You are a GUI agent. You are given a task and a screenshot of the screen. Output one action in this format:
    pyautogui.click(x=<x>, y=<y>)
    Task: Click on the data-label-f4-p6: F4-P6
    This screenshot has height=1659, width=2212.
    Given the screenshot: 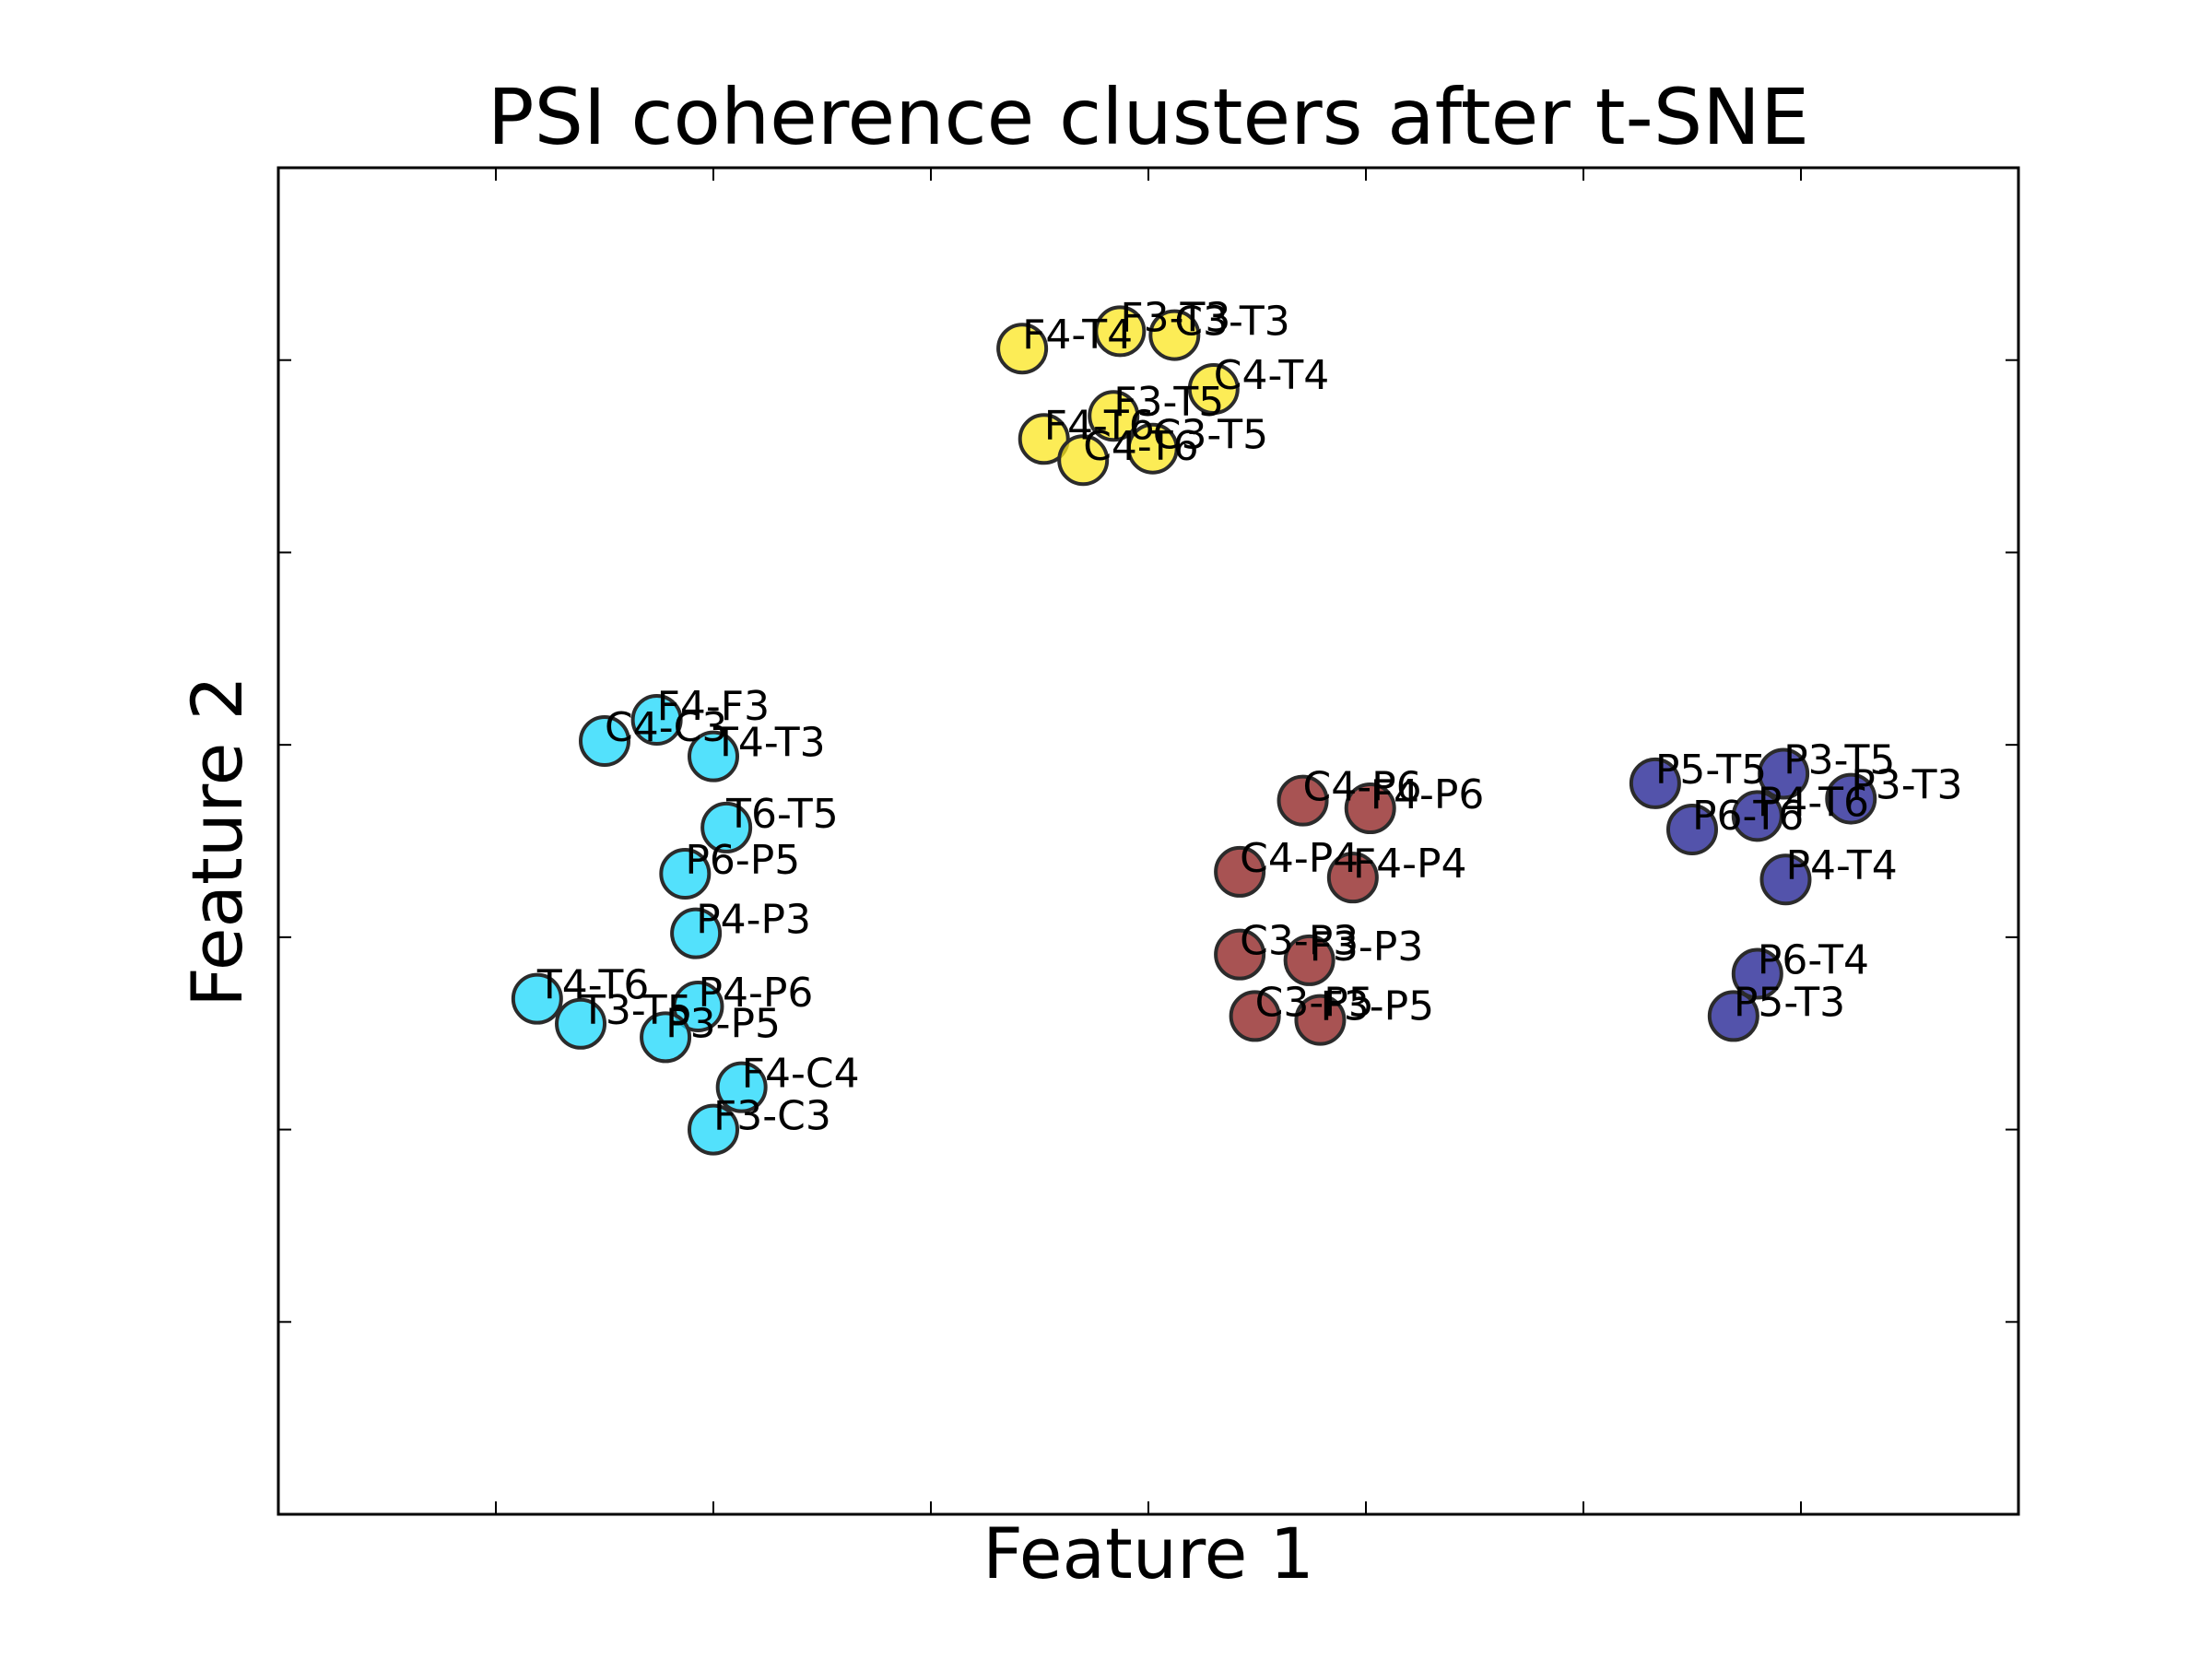 What is the action you would take?
    pyautogui.click(x=1428, y=794)
    